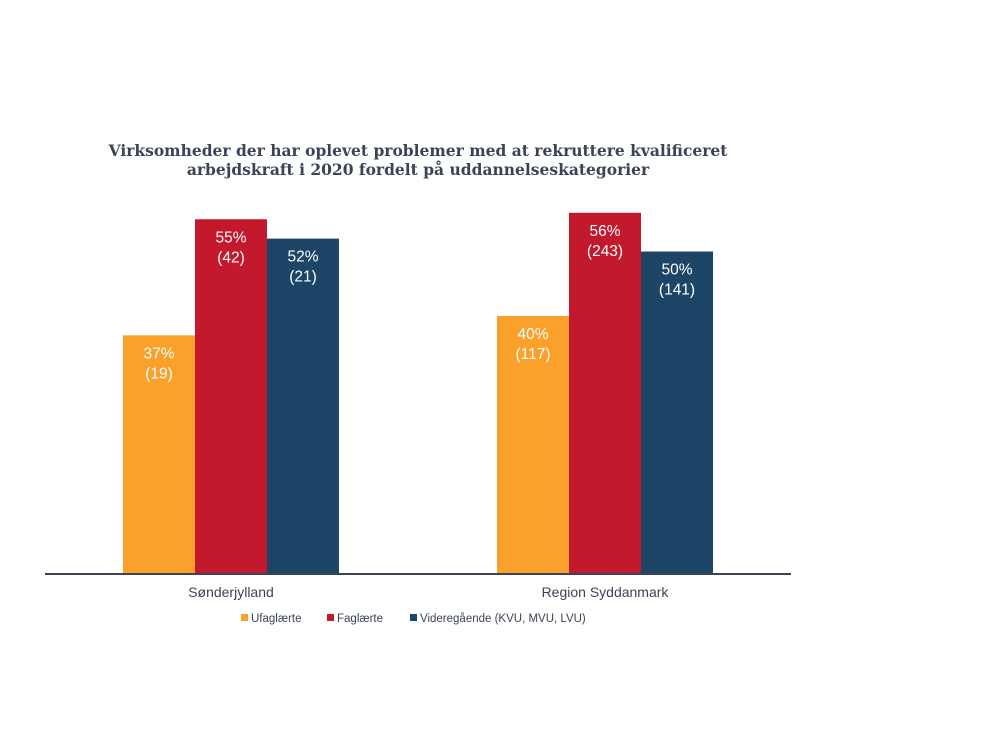 The width and height of the screenshot is (1000, 750). What do you see at coordinates (677, 290) in the screenshot?
I see `data-label-count: (141)` at bounding box center [677, 290].